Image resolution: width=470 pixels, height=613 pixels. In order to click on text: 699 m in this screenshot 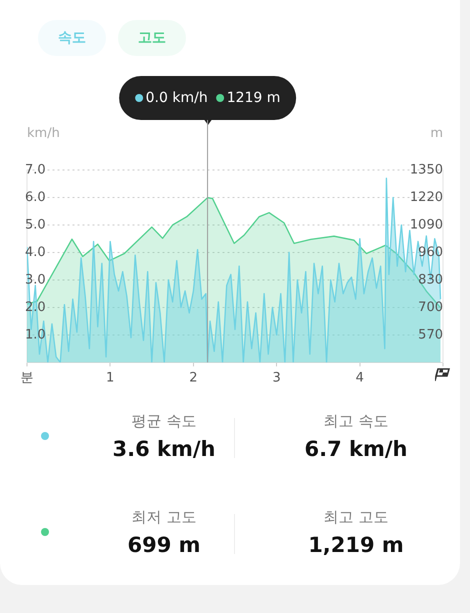, I will do `click(164, 545)`.